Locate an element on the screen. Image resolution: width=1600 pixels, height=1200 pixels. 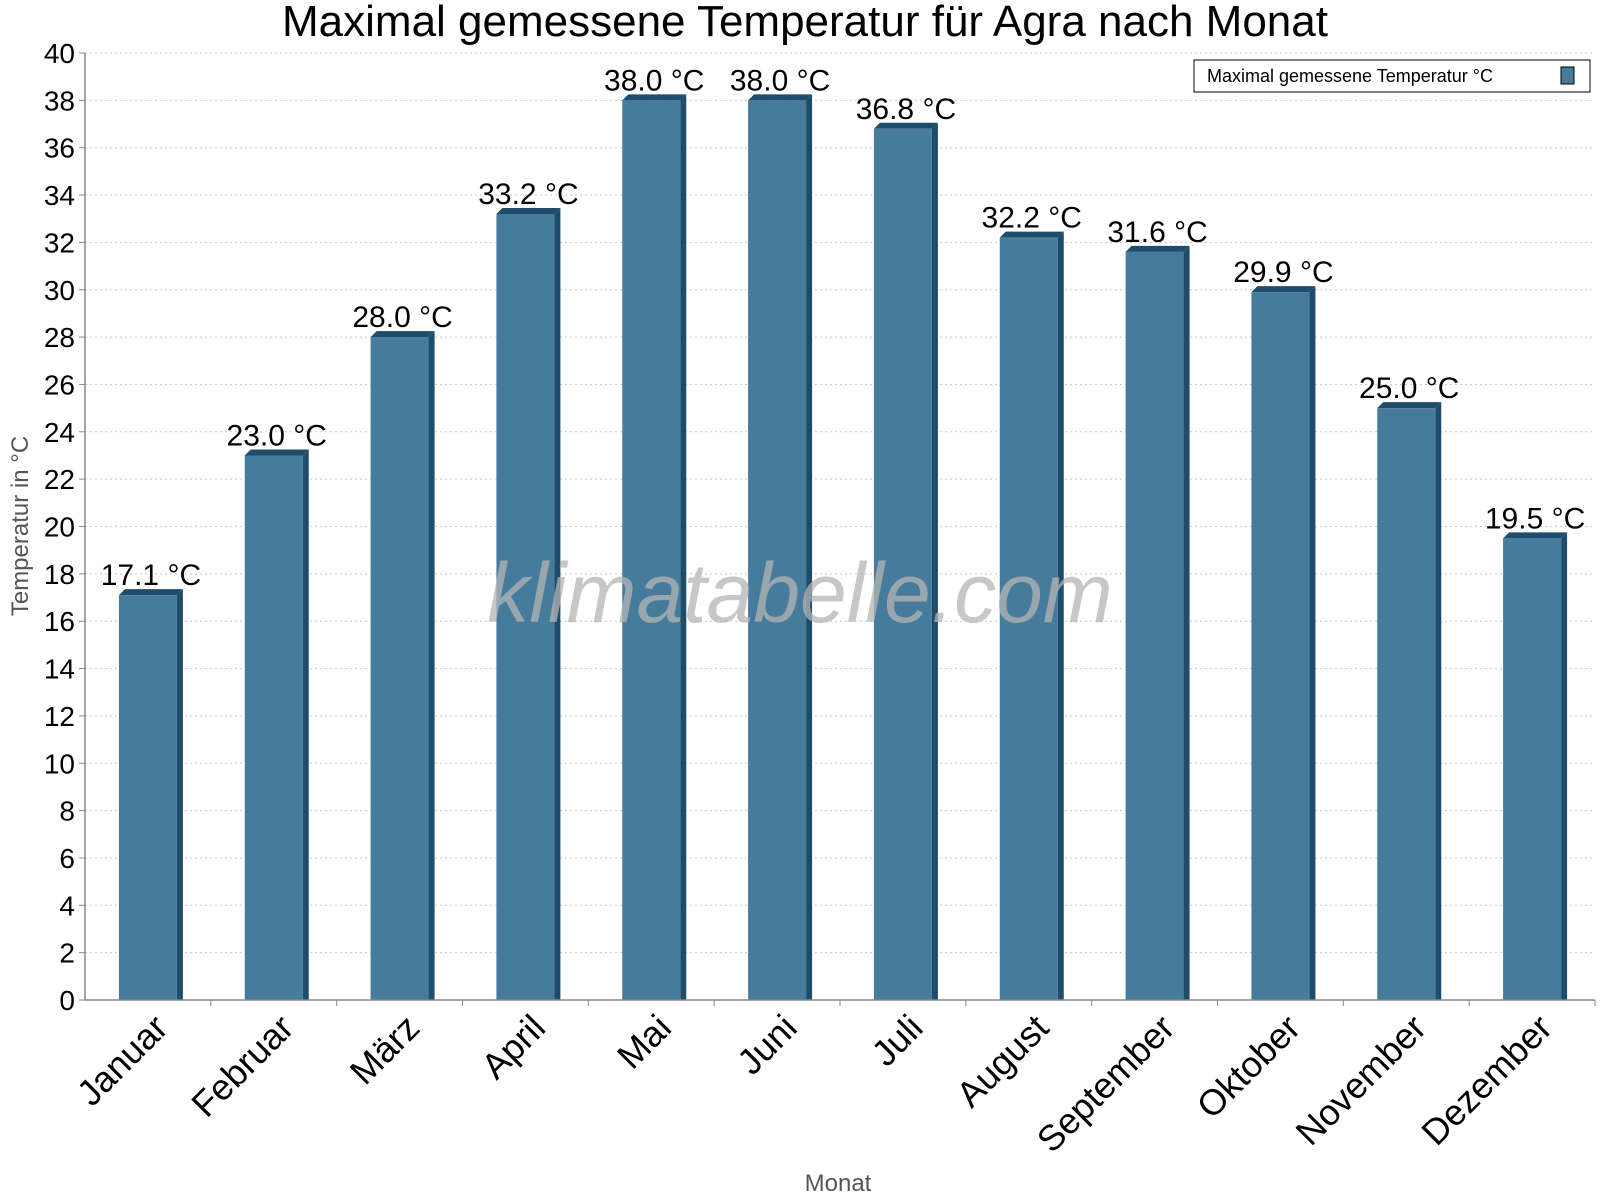
x-axis-title: Monat is located at coordinates (838, 1183).